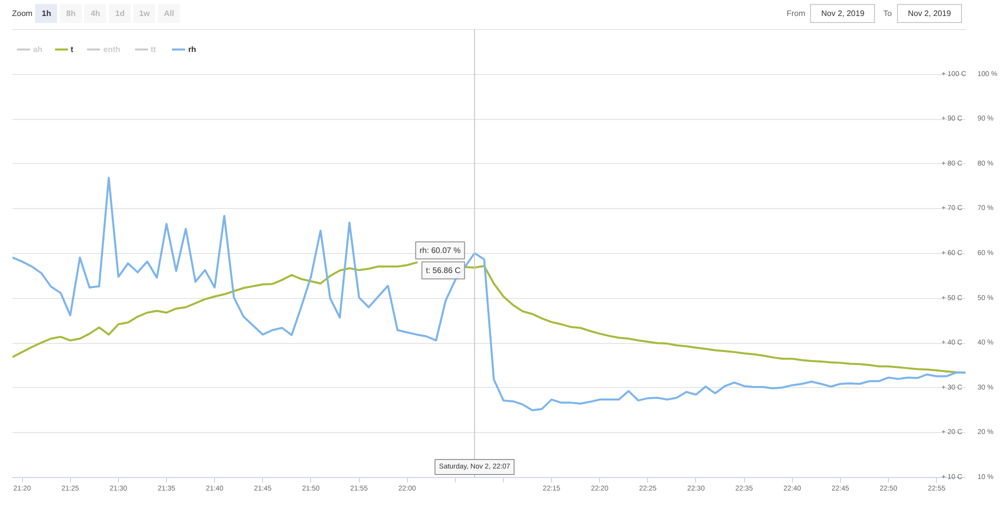 The width and height of the screenshot is (1000, 506). Describe the element at coordinates (144, 13) in the screenshot. I see `text: 1w` at that location.